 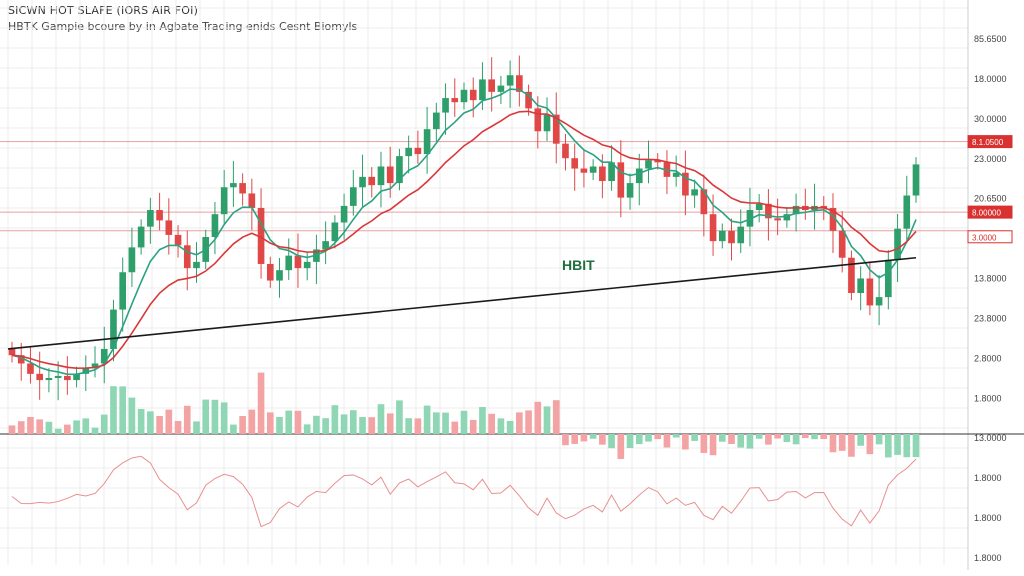 I want to click on y-axis-label: 20.6500, so click(x=990, y=199).